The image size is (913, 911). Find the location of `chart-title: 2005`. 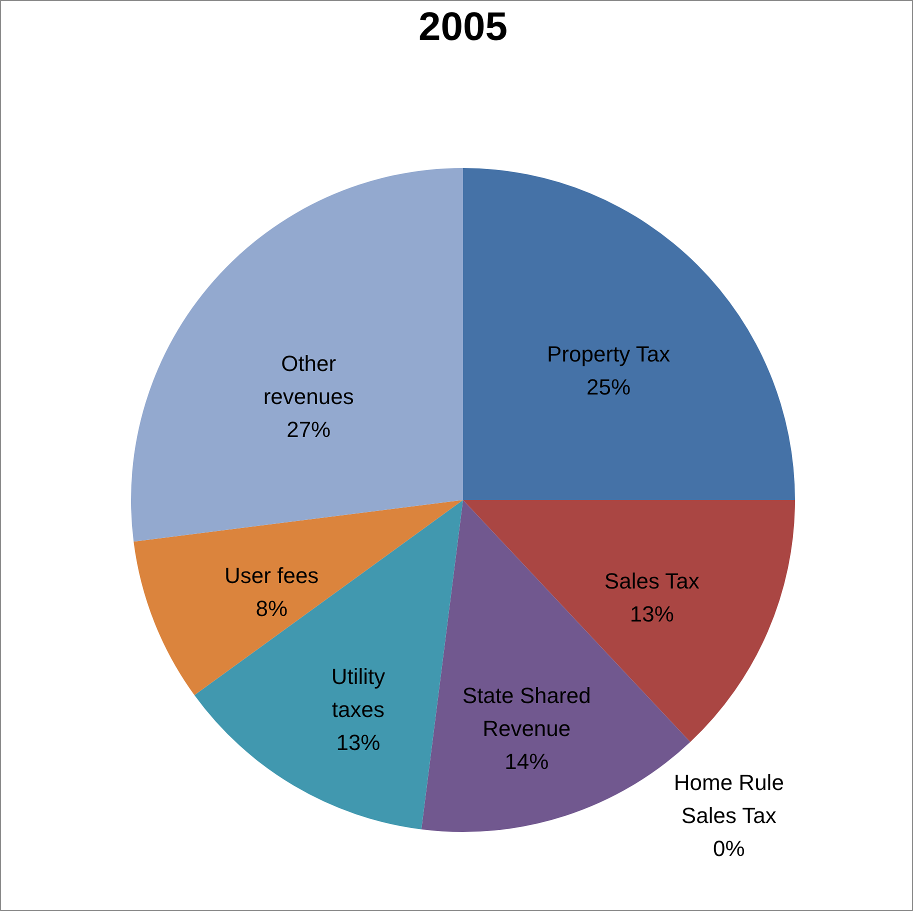

chart-title: 2005 is located at coordinates (463, 27).